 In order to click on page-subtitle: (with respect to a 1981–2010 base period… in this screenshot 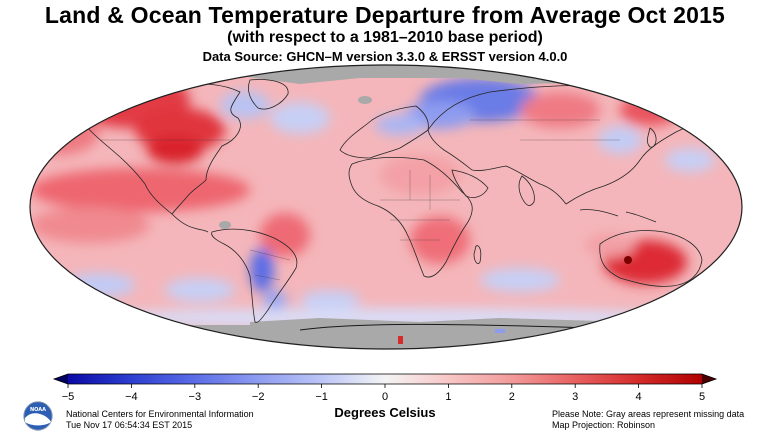, I will do `click(385, 37)`.